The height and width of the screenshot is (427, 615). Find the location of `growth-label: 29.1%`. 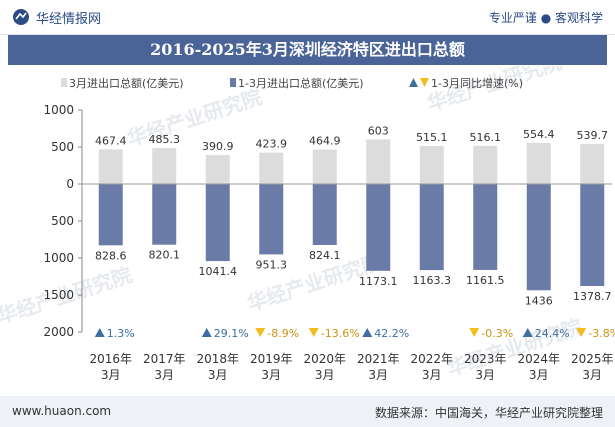

growth-label: 29.1% is located at coordinates (231, 333).